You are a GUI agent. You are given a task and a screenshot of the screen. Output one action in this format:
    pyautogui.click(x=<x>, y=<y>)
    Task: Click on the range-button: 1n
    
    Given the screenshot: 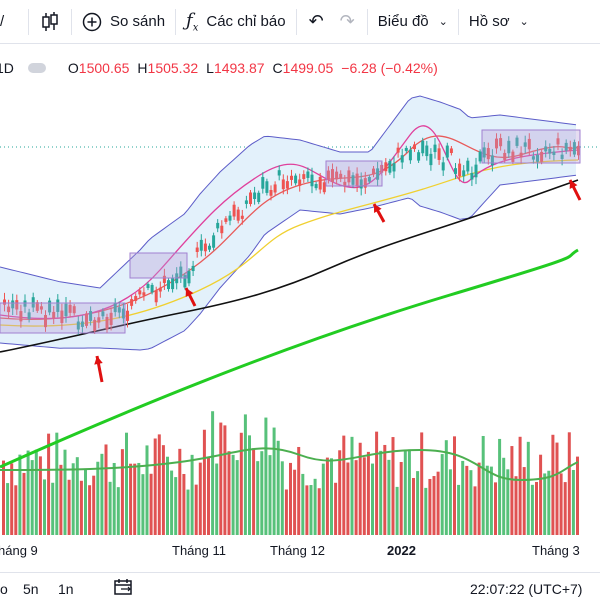 What is the action you would take?
    pyautogui.click(x=66, y=589)
    